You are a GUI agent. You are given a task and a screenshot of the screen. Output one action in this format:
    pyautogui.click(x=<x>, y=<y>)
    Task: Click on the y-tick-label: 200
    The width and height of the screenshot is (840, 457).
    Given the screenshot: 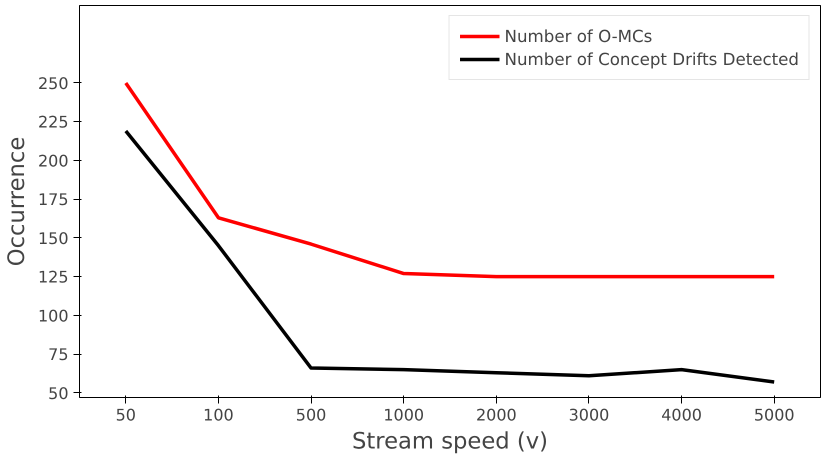 What is the action you would take?
    pyautogui.click(x=53, y=160)
    